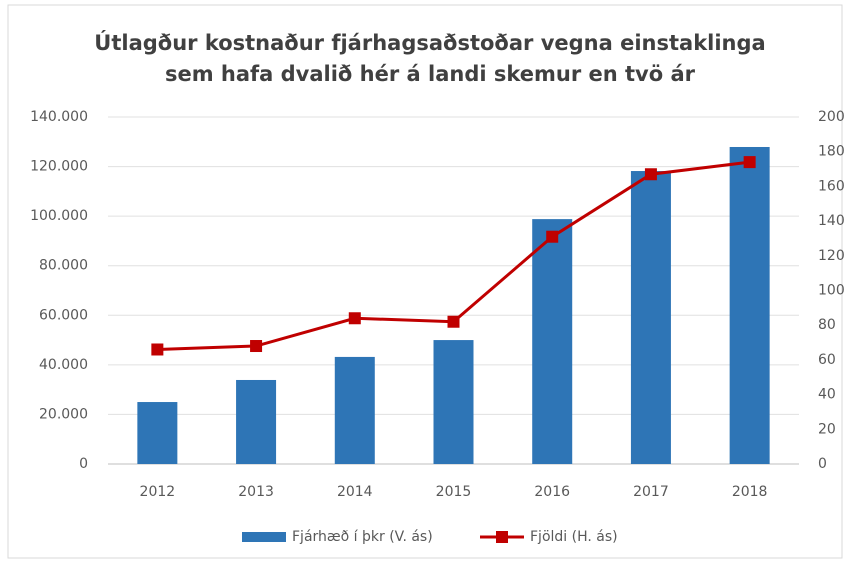 The width and height of the screenshot is (849, 564). What do you see at coordinates (63, 414) in the screenshot?
I see `y-tick-label: 20.000` at bounding box center [63, 414].